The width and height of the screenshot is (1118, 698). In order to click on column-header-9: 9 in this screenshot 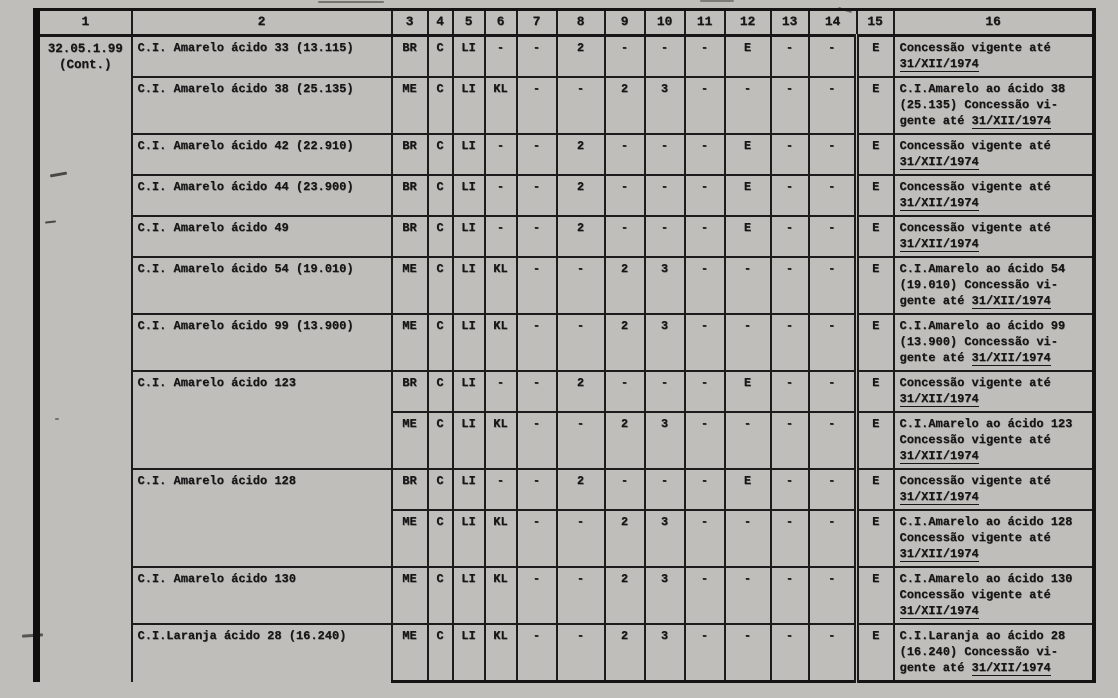, I will do `click(624, 22)`.